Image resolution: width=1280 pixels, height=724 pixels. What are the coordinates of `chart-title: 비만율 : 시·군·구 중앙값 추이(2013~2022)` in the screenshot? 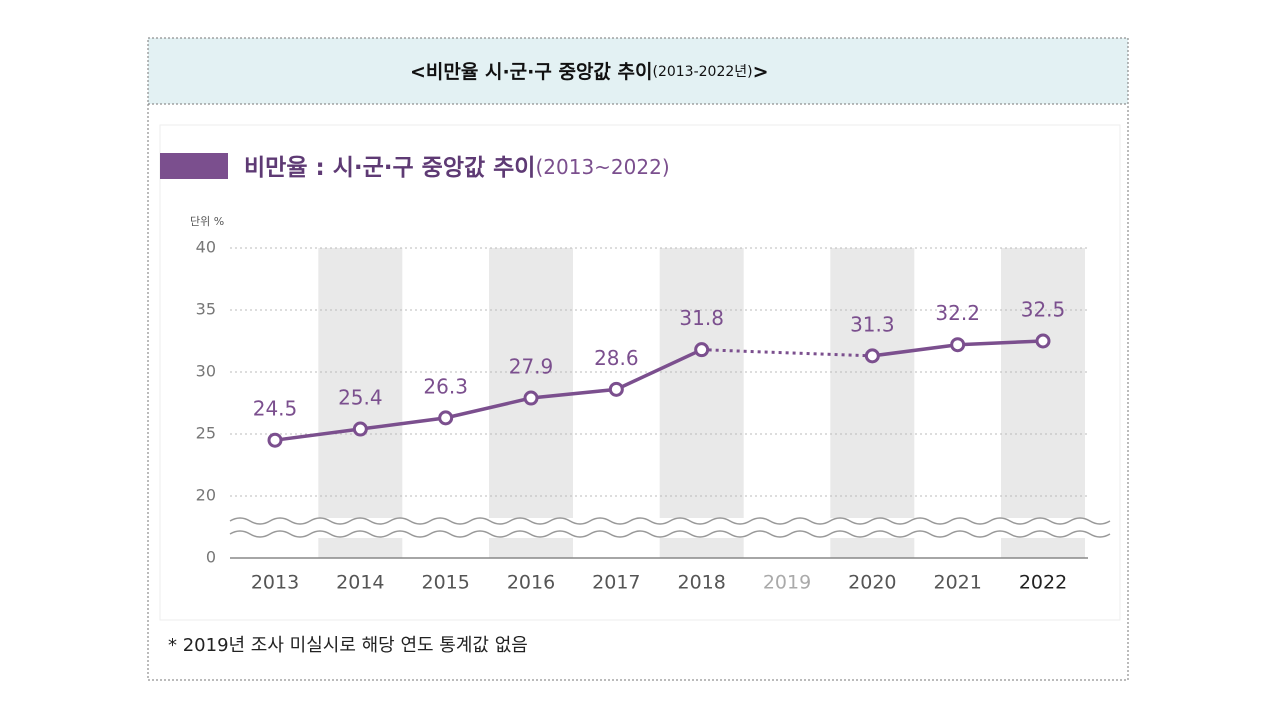 It's located at (457, 168).